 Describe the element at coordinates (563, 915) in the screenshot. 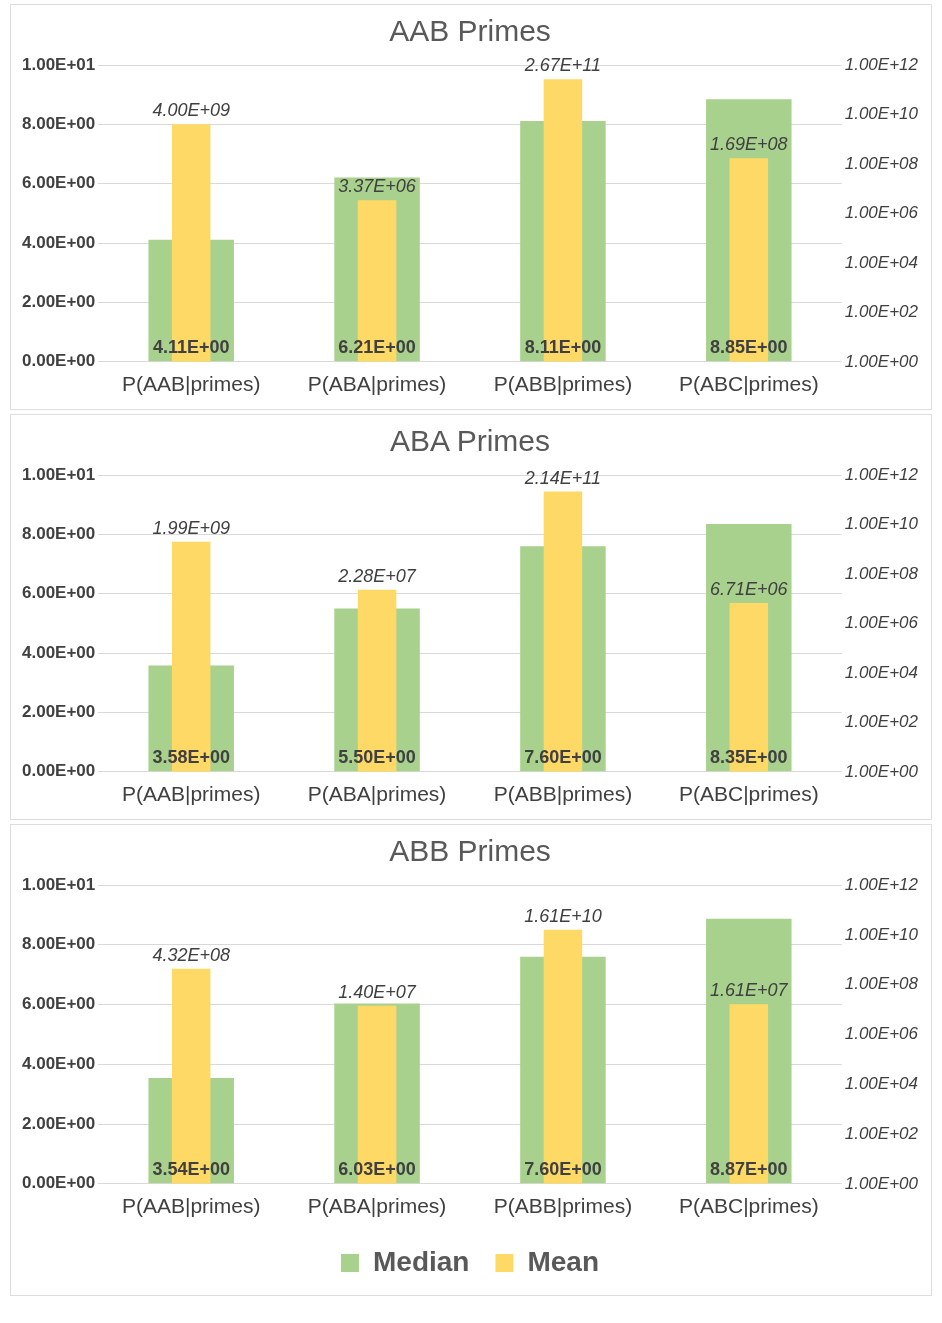

I see `data-label: 1.61E+10` at that location.